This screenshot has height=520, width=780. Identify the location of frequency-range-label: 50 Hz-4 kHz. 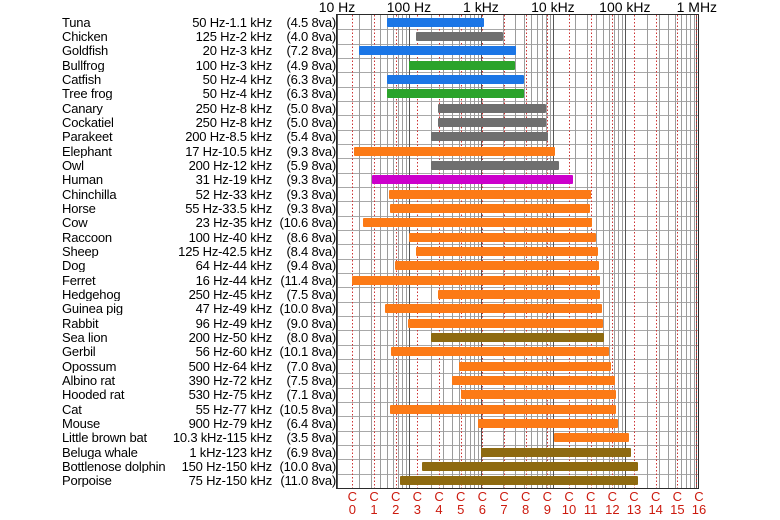
(237, 79).